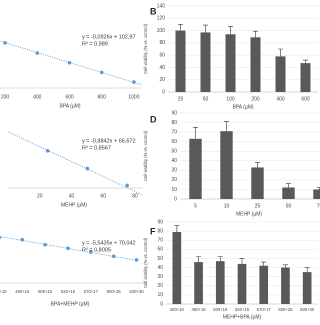 The width and height of the screenshot is (320, 325). Describe the element at coordinates (153, 119) in the screenshot. I see `panel-label: D` at that location.